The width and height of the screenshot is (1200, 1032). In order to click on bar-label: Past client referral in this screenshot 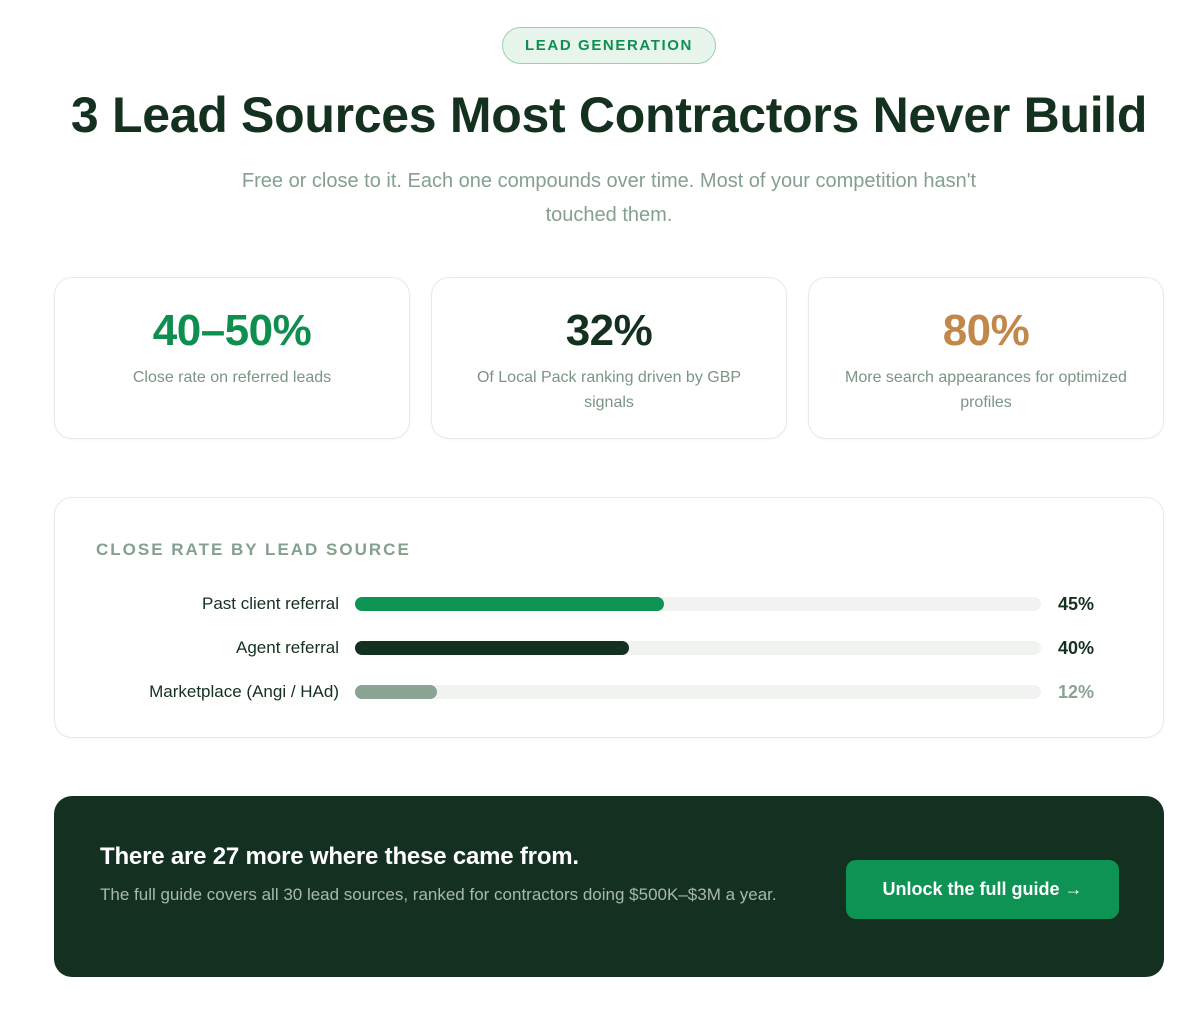, I will do `click(270, 603)`.